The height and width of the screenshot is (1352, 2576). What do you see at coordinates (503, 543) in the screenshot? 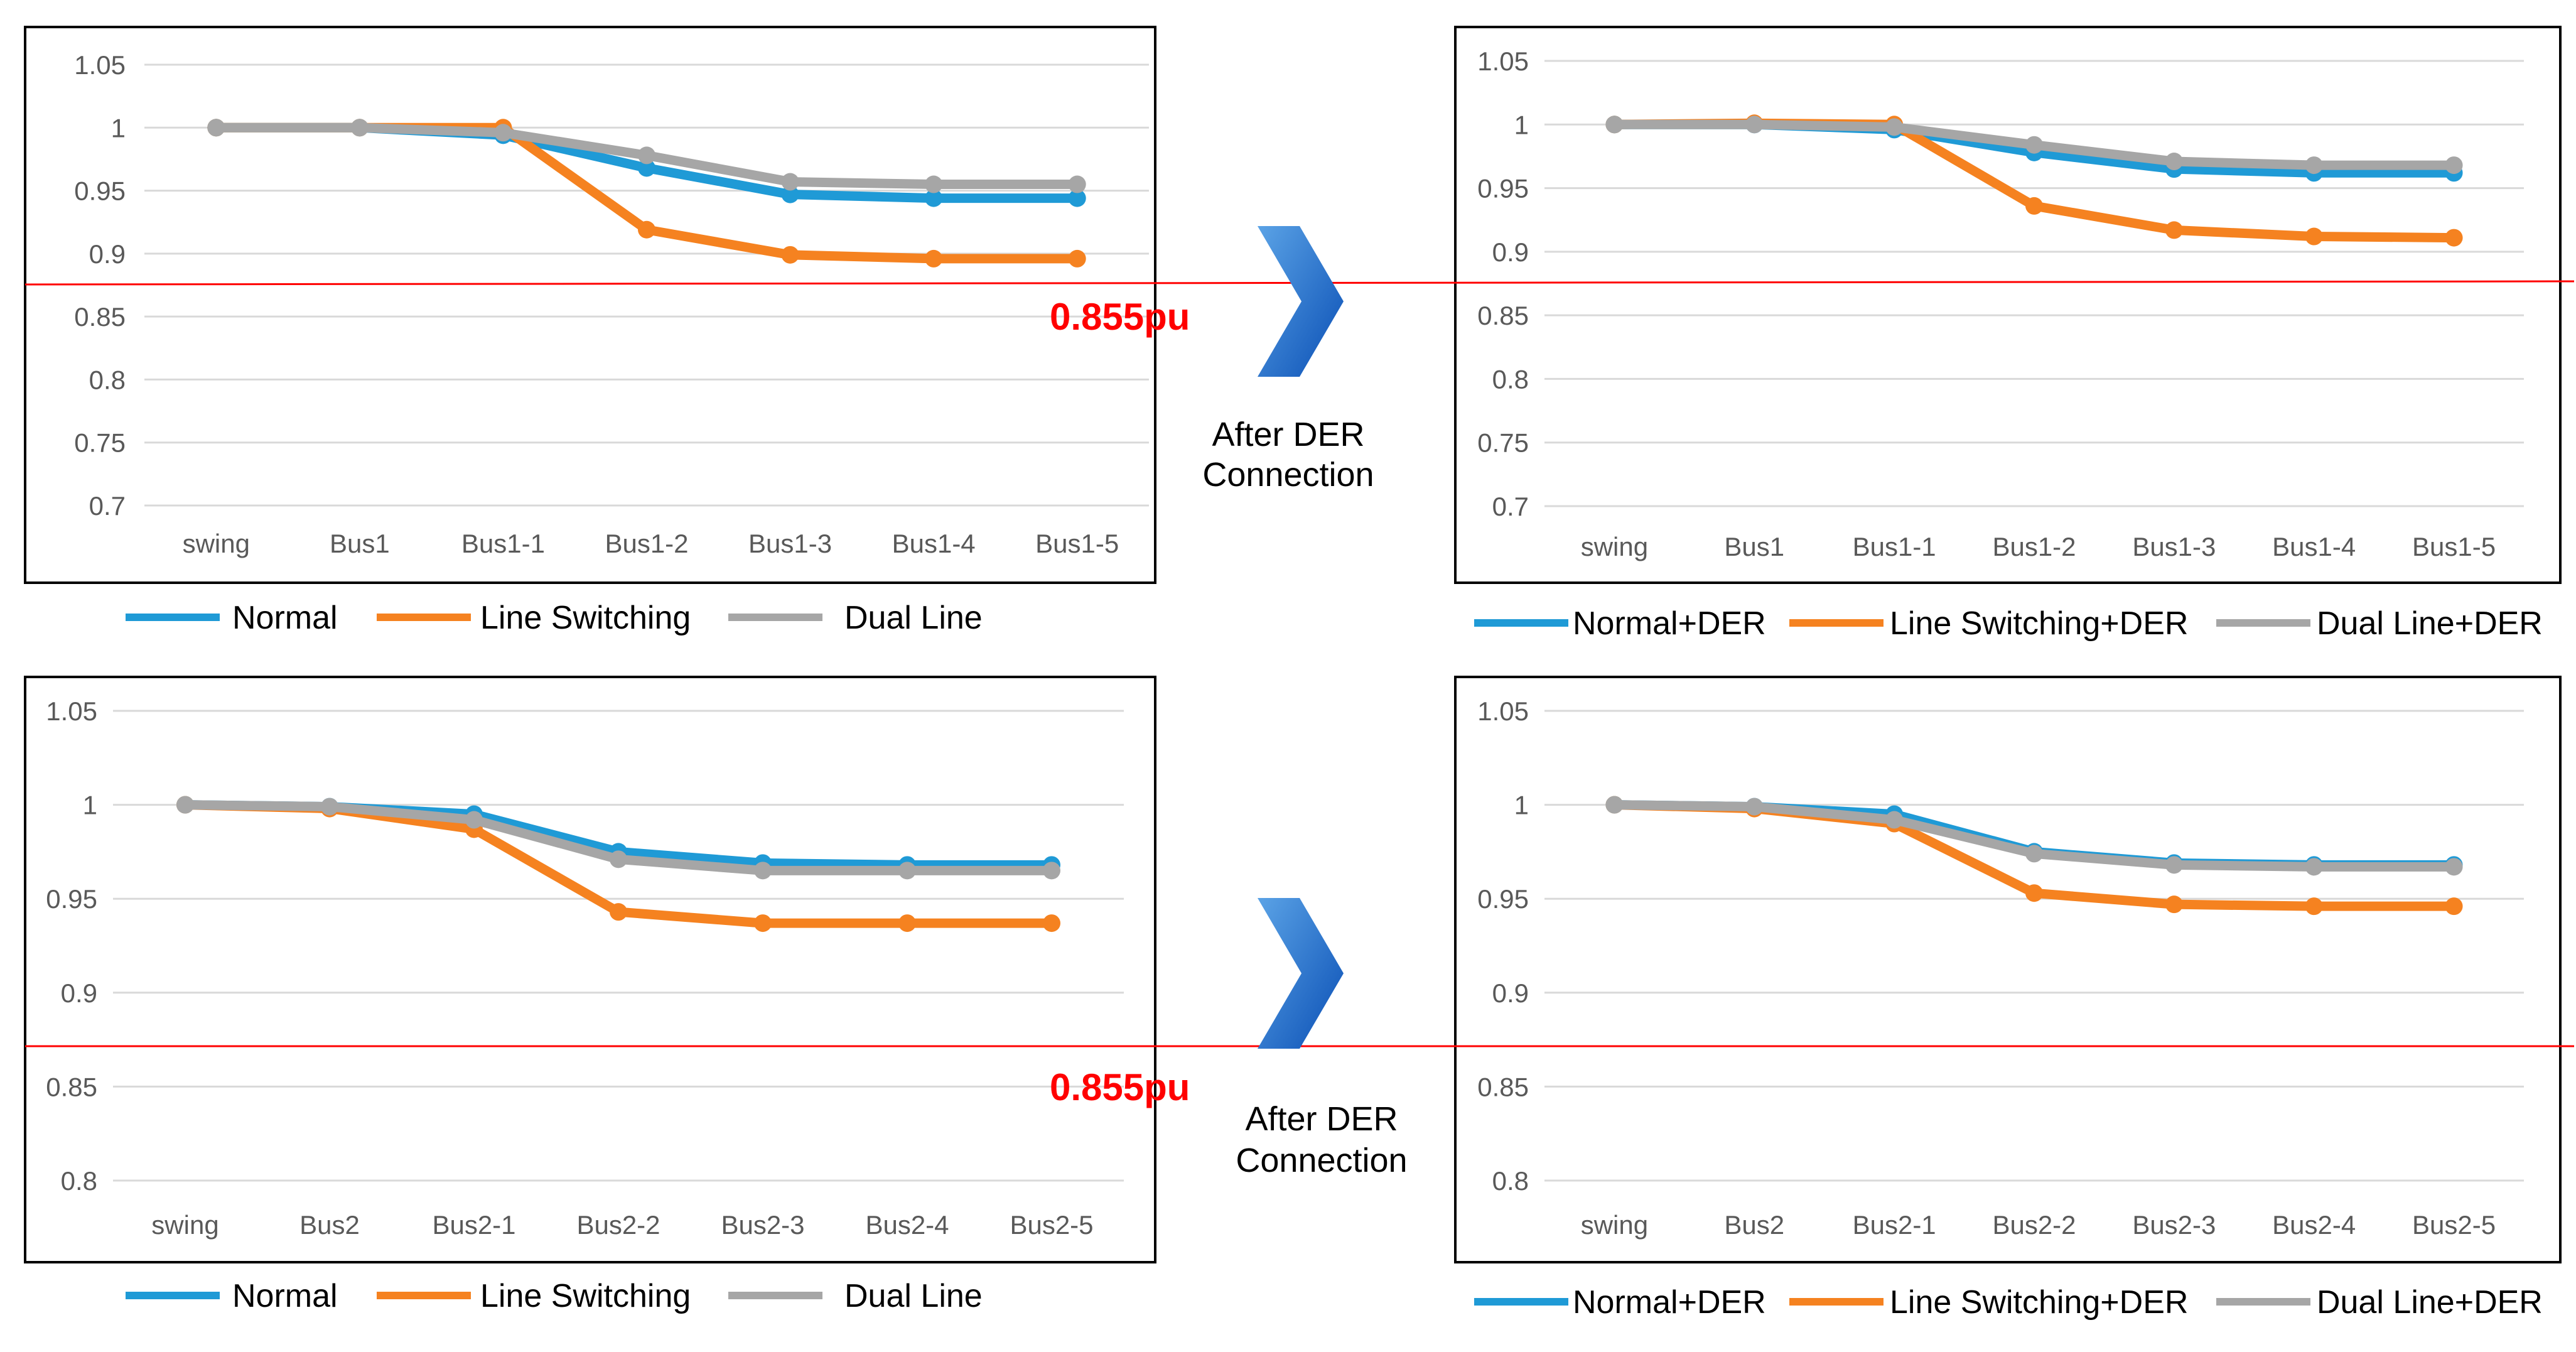
I see `x-tick-label: Bus1-1` at bounding box center [503, 543].